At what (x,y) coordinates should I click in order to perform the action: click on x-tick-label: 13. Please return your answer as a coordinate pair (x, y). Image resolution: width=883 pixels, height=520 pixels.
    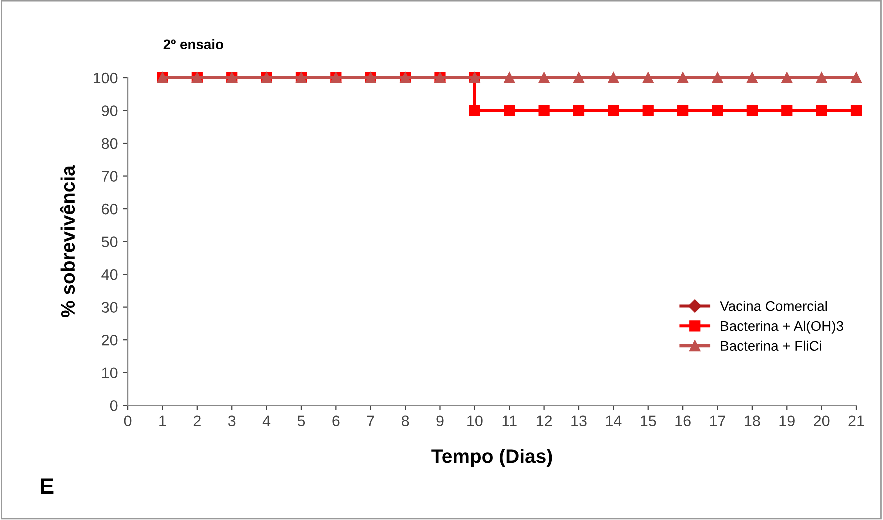
    Looking at the image, I should click on (579, 421).